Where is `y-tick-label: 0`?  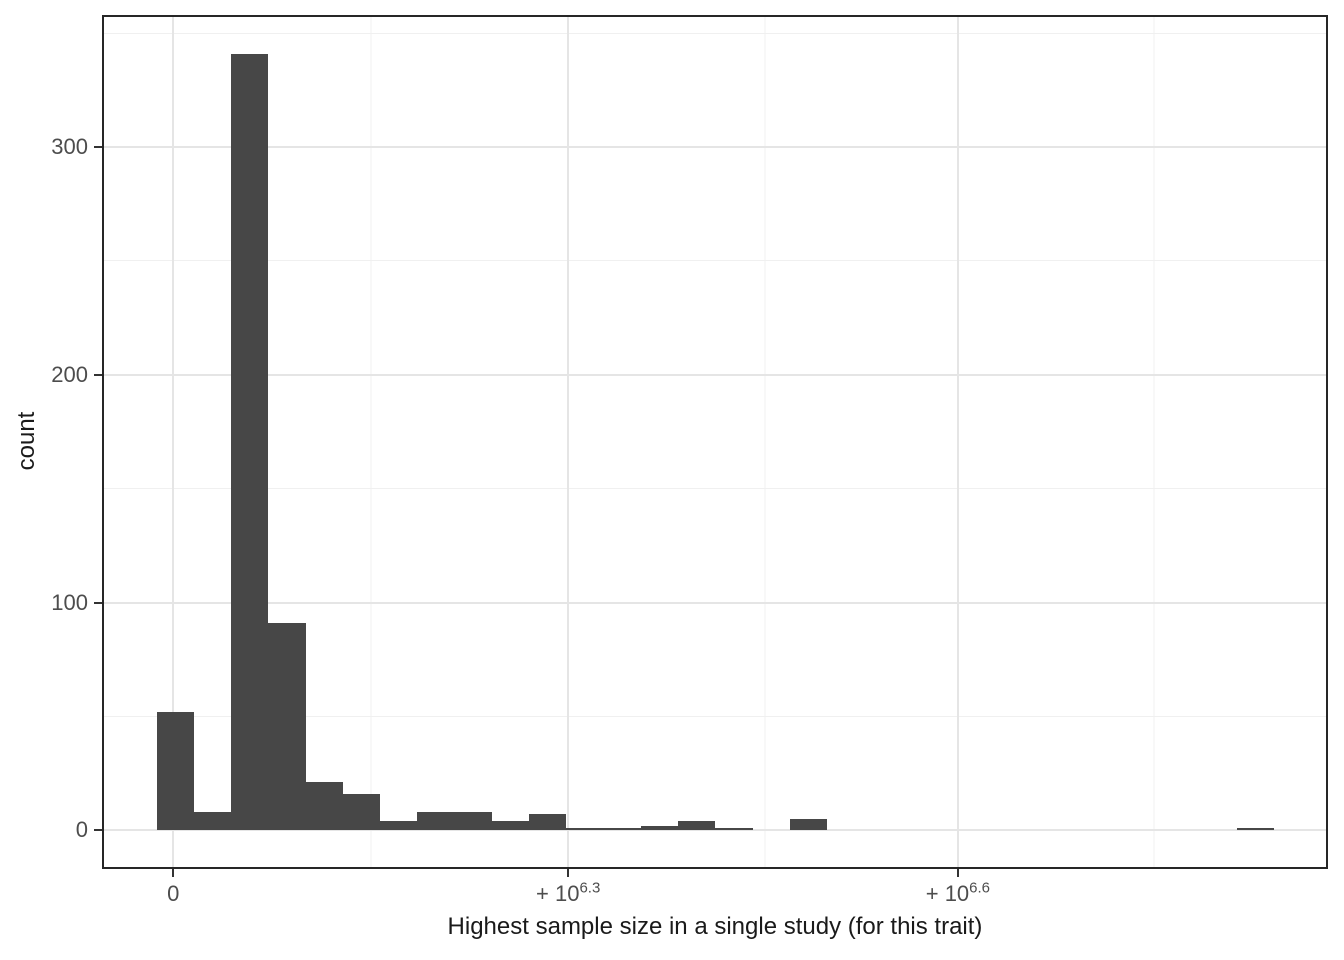 y-tick-label: 0 is located at coordinates (81, 830).